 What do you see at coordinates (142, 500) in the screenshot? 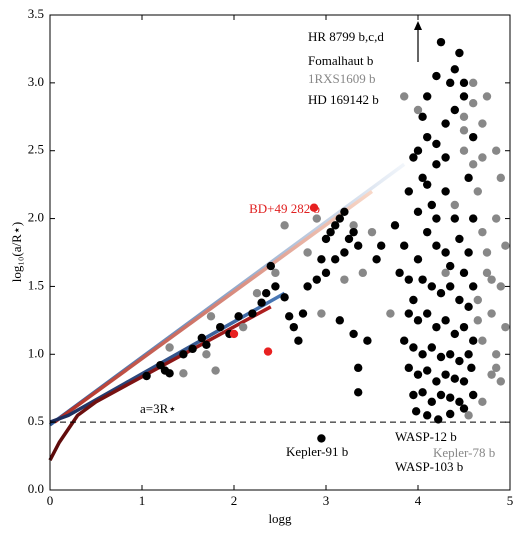
I see `x-tick-label: 1` at bounding box center [142, 500].